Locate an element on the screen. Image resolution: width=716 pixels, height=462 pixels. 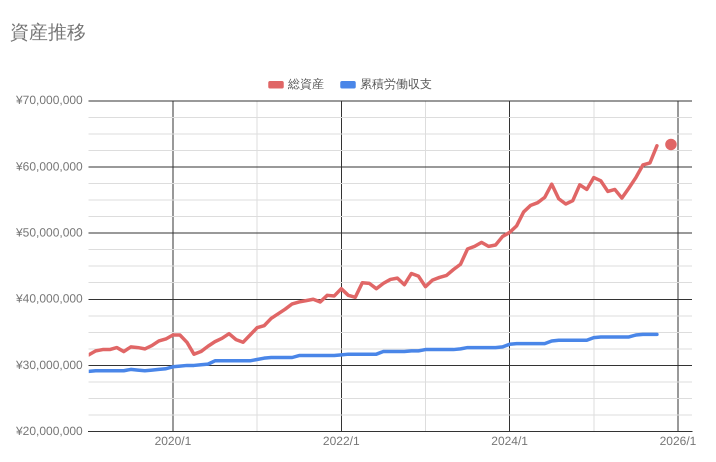
y-tick-label: ¥30,000,000 is located at coordinates (49, 365).